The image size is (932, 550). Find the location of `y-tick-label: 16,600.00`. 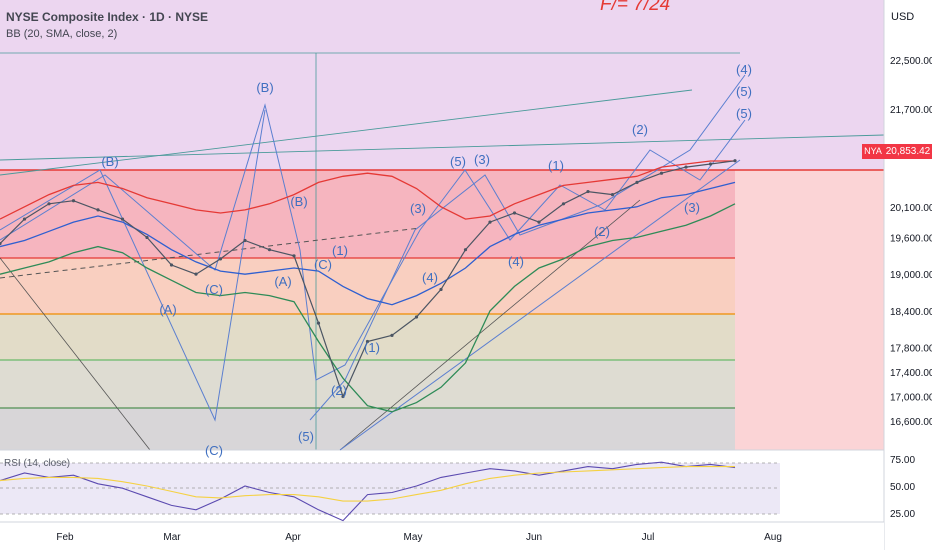

y-tick-label: 16,600.00 is located at coordinates (911, 422).